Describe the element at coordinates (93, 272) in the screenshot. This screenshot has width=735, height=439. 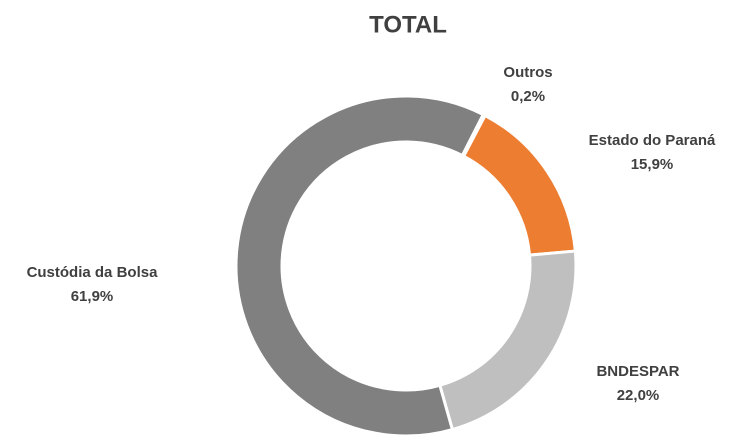
I see `slice-label: Custódia da Bolsa` at that location.